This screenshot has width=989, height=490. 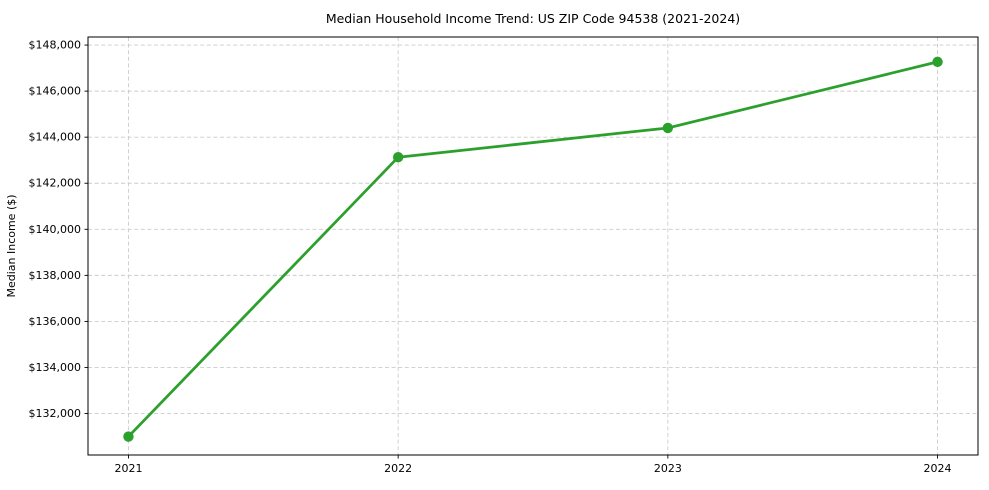 What do you see at coordinates (55, 275) in the screenshot?
I see `y-tick-label: $138,000` at bounding box center [55, 275].